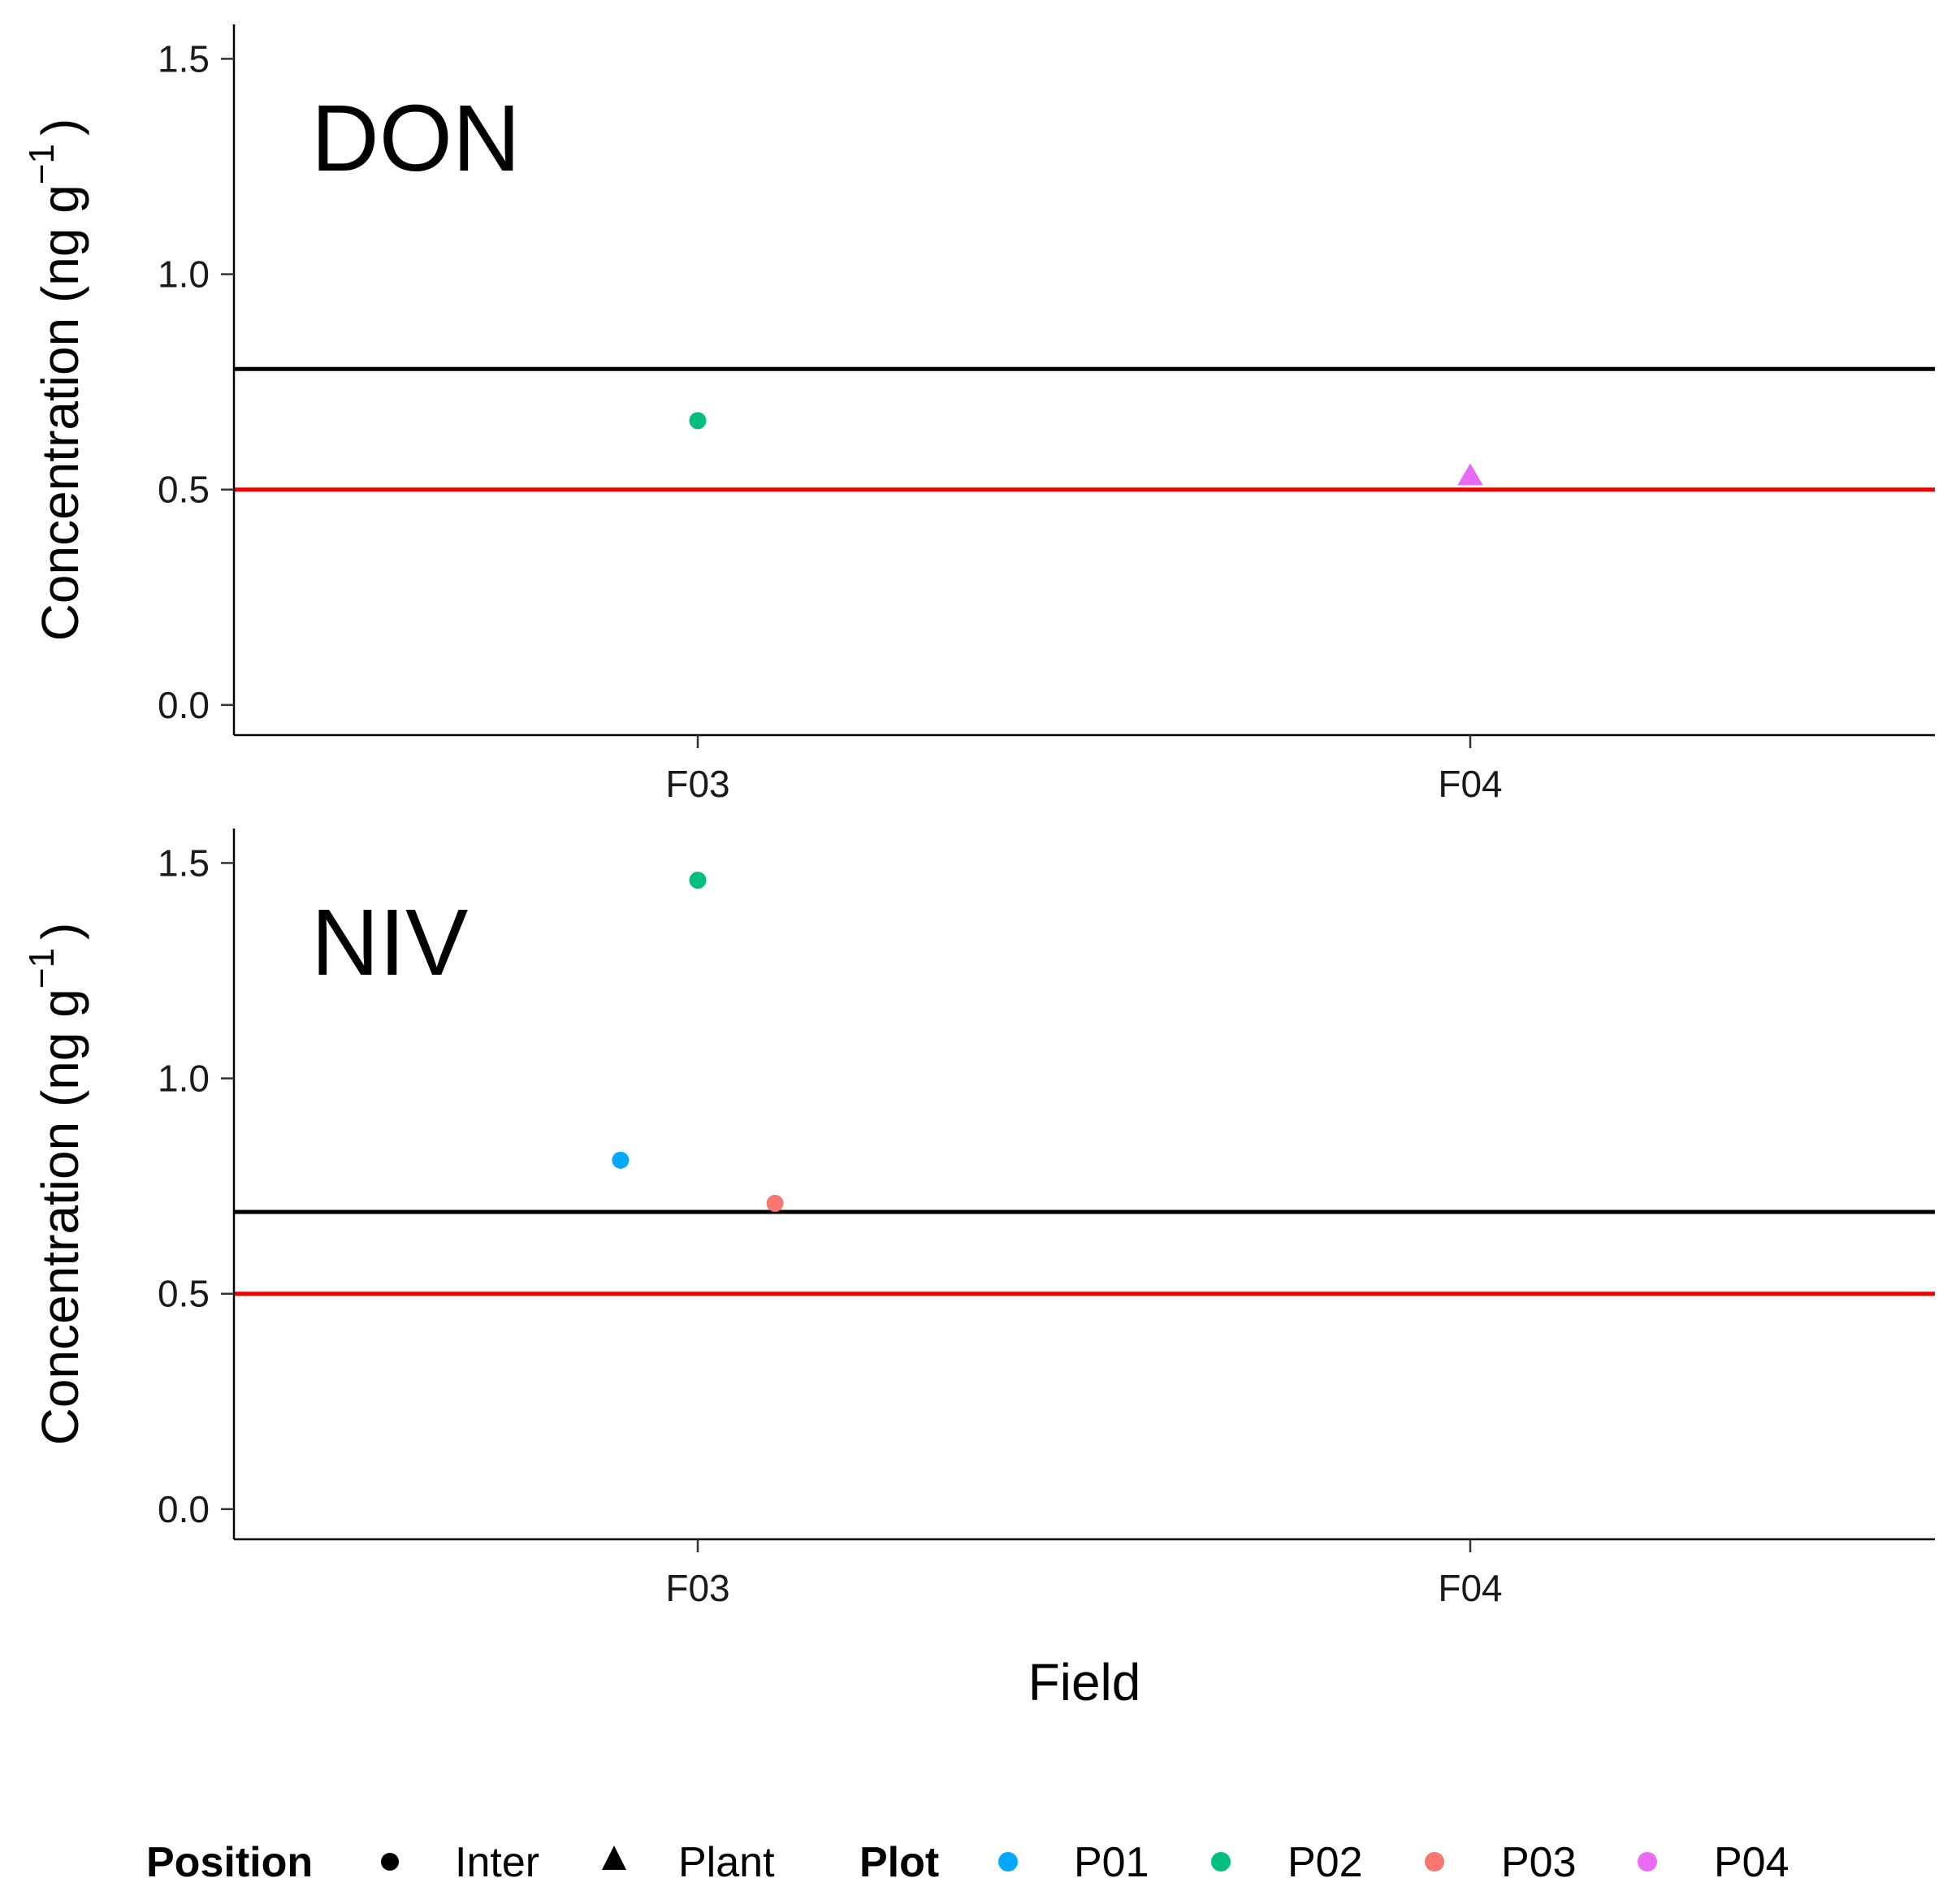 The image size is (1956, 1904). I want to click on legend-p01-key, so click(1008, 1862).